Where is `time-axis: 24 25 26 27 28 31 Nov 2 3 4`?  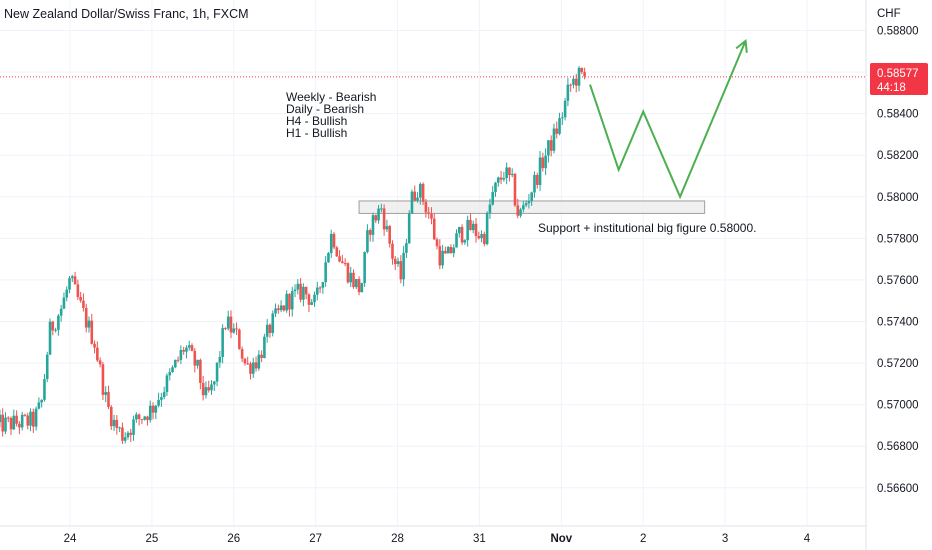
time-axis: 24 25 26 27 28 31 Nov 2 3 4 is located at coordinates (437, 539).